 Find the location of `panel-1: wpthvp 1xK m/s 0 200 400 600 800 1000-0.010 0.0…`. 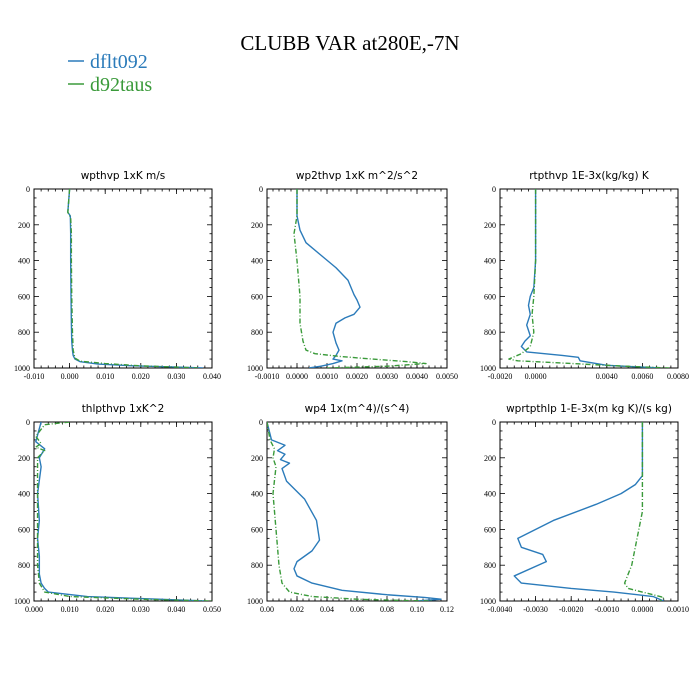

panel-1: wpthvp 1xK m/s 0 200 400 600 800 1000-0.010 0.0… is located at coordinates (117, 275).